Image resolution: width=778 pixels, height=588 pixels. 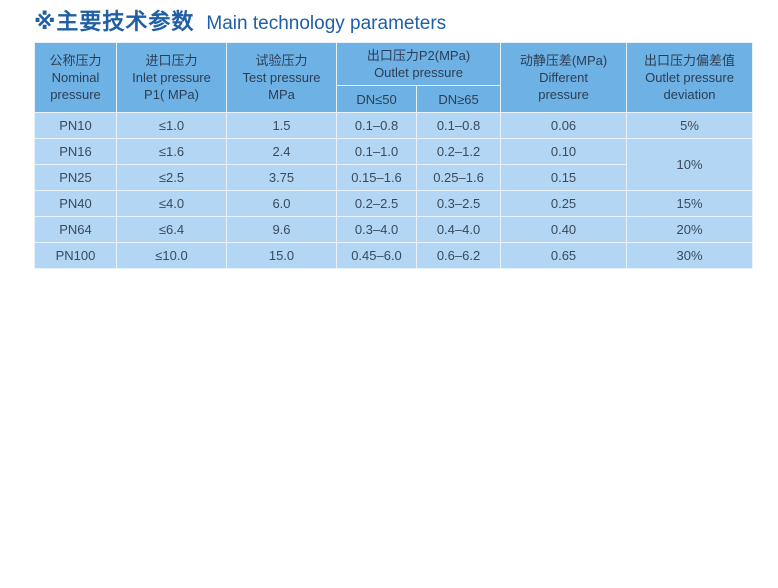 What do you see at coordinates (171, 125) in the screenshot?
I see `cell-inlet: ≤1.0` at bounding box center [171, 125].